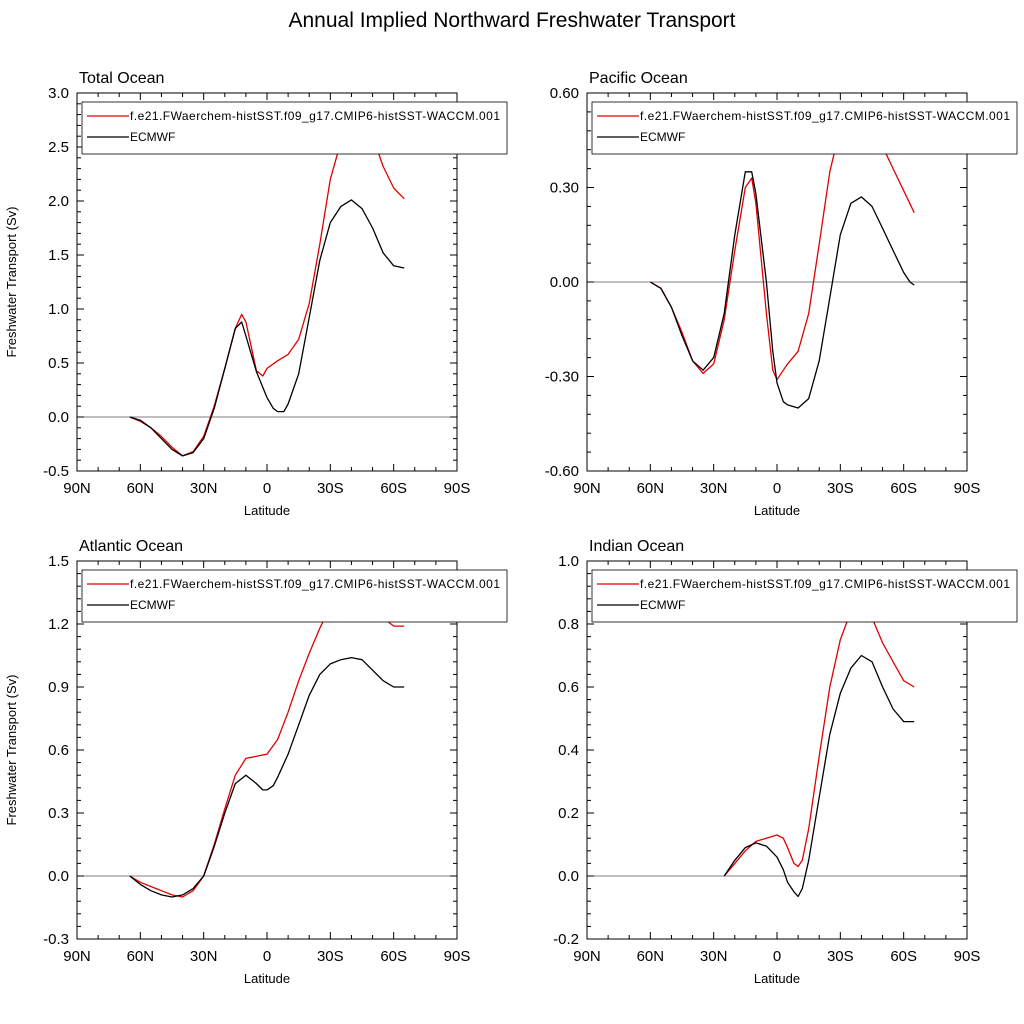  What do you see at coordinates (568, 624) in the screenshot?
I see `y-tick-label: 0.8` at bounding box center [568, 624].